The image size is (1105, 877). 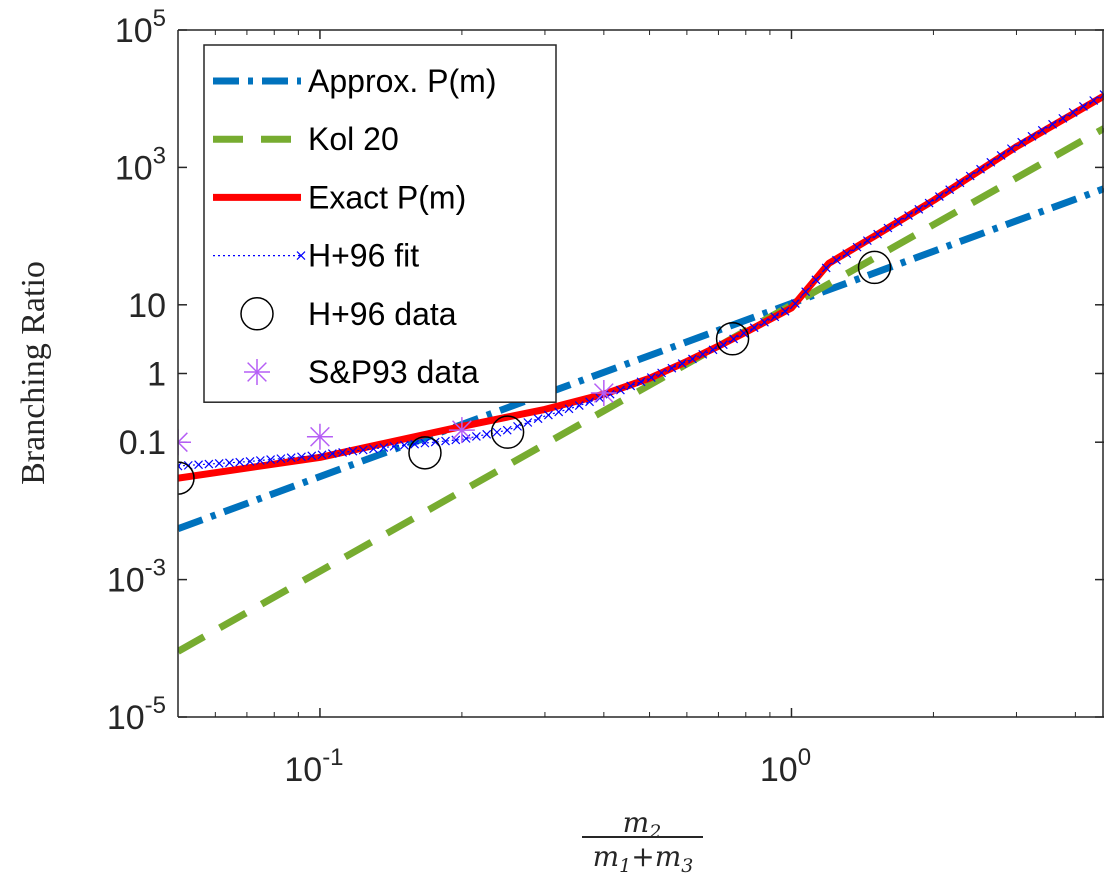 I want to click on x-axis-label: m2 m1+m3, so click(x=642, y=841).